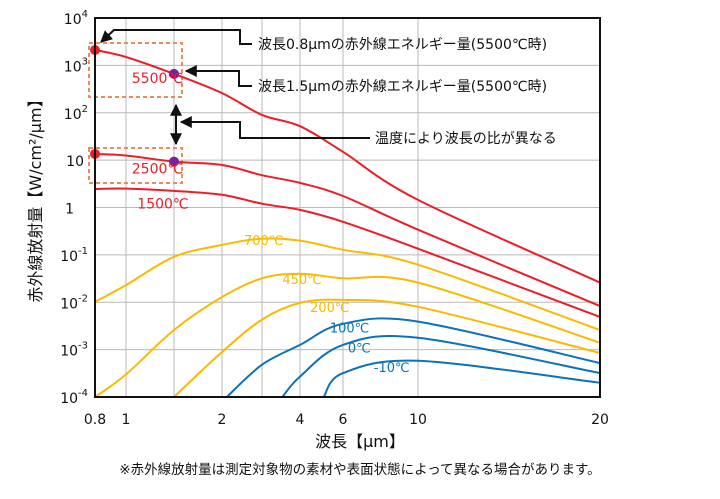 This screenshot has width=720, height=499. What do you see at coordinates (392, 368) in the screenshot?
I see `curve-label: -10℃` at bounding box center [392, 368].